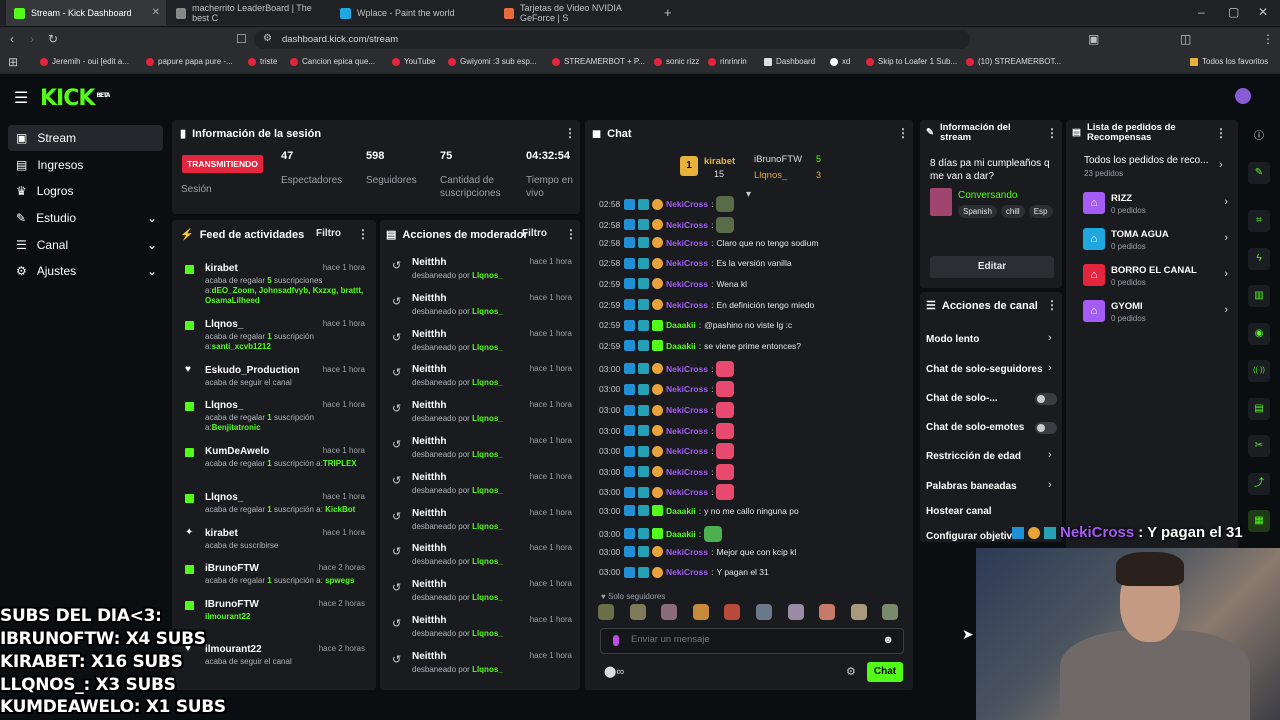 Image resolution: width=1280 pixels, height=720 pixels. Describe the element at coordinates (851, 672) in the screenshot. I see `chat-settings-icon: ⚙` at that location.